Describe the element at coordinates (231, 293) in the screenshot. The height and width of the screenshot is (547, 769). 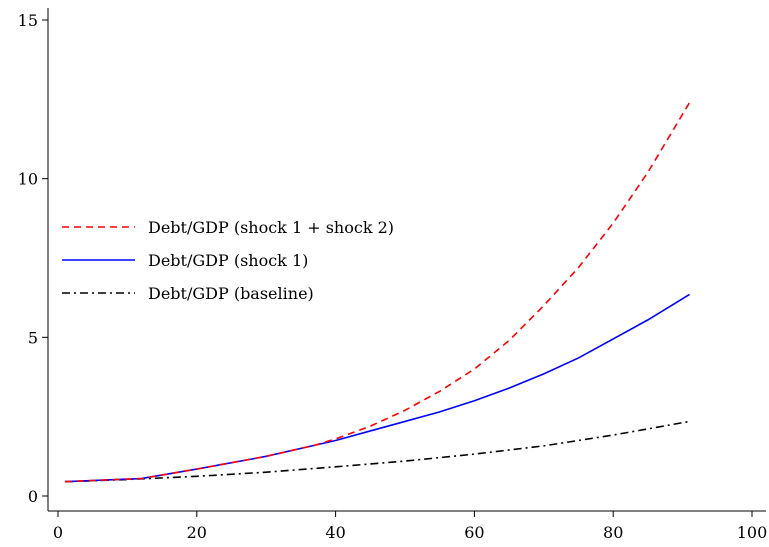
I see `legend-label: Debt/GDP (baseline)` at that location.